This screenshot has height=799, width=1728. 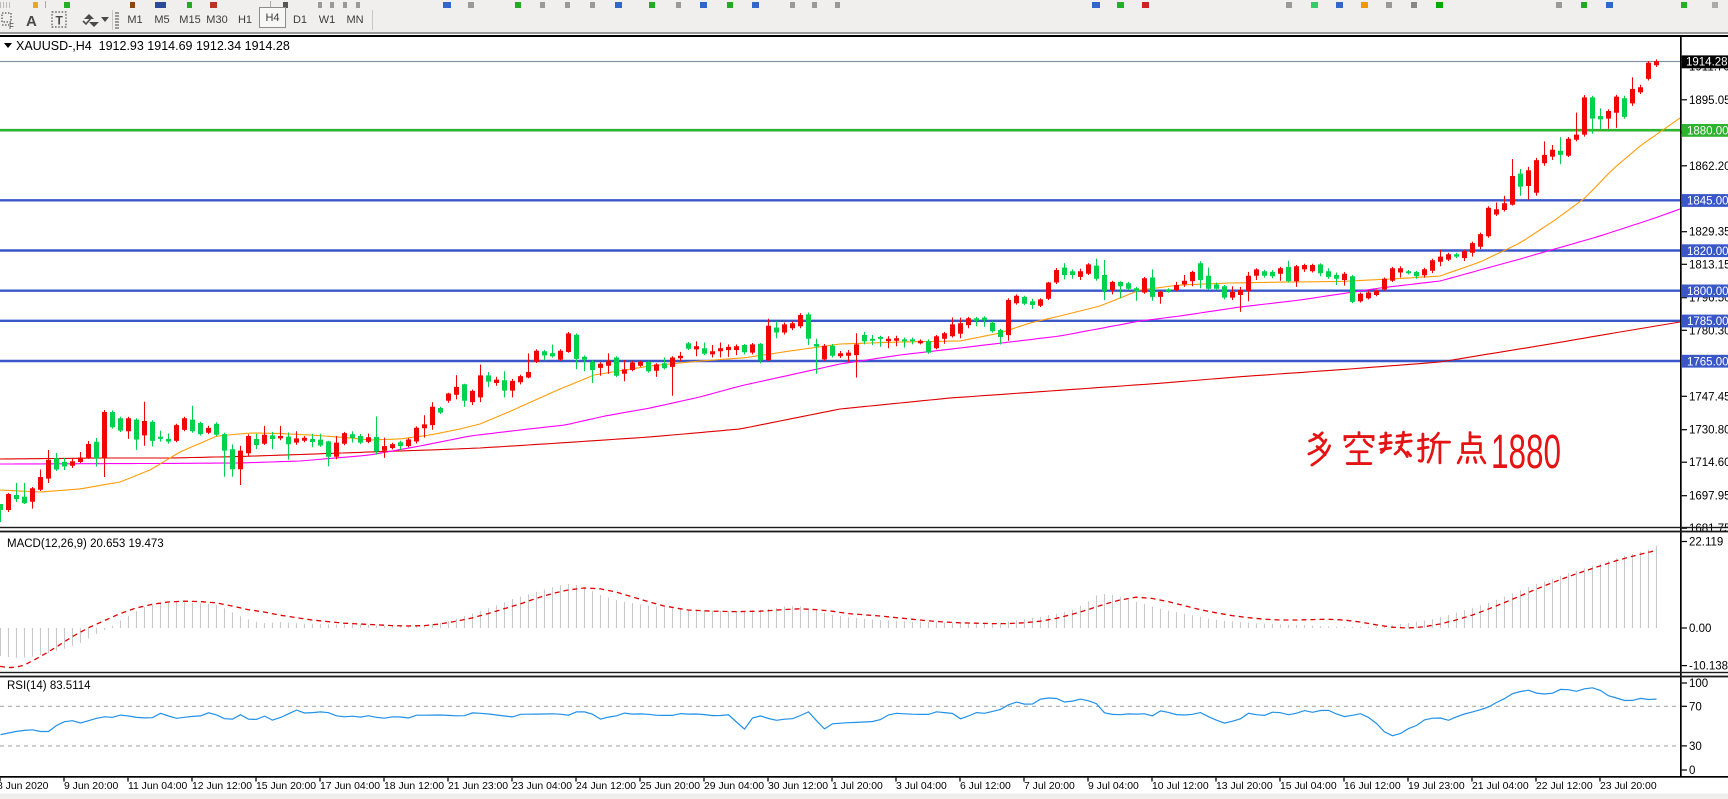 What do you see at coordinates (31, 21) in the screenshot?
I see `svg-text: A` at bounding box center [31, 21].